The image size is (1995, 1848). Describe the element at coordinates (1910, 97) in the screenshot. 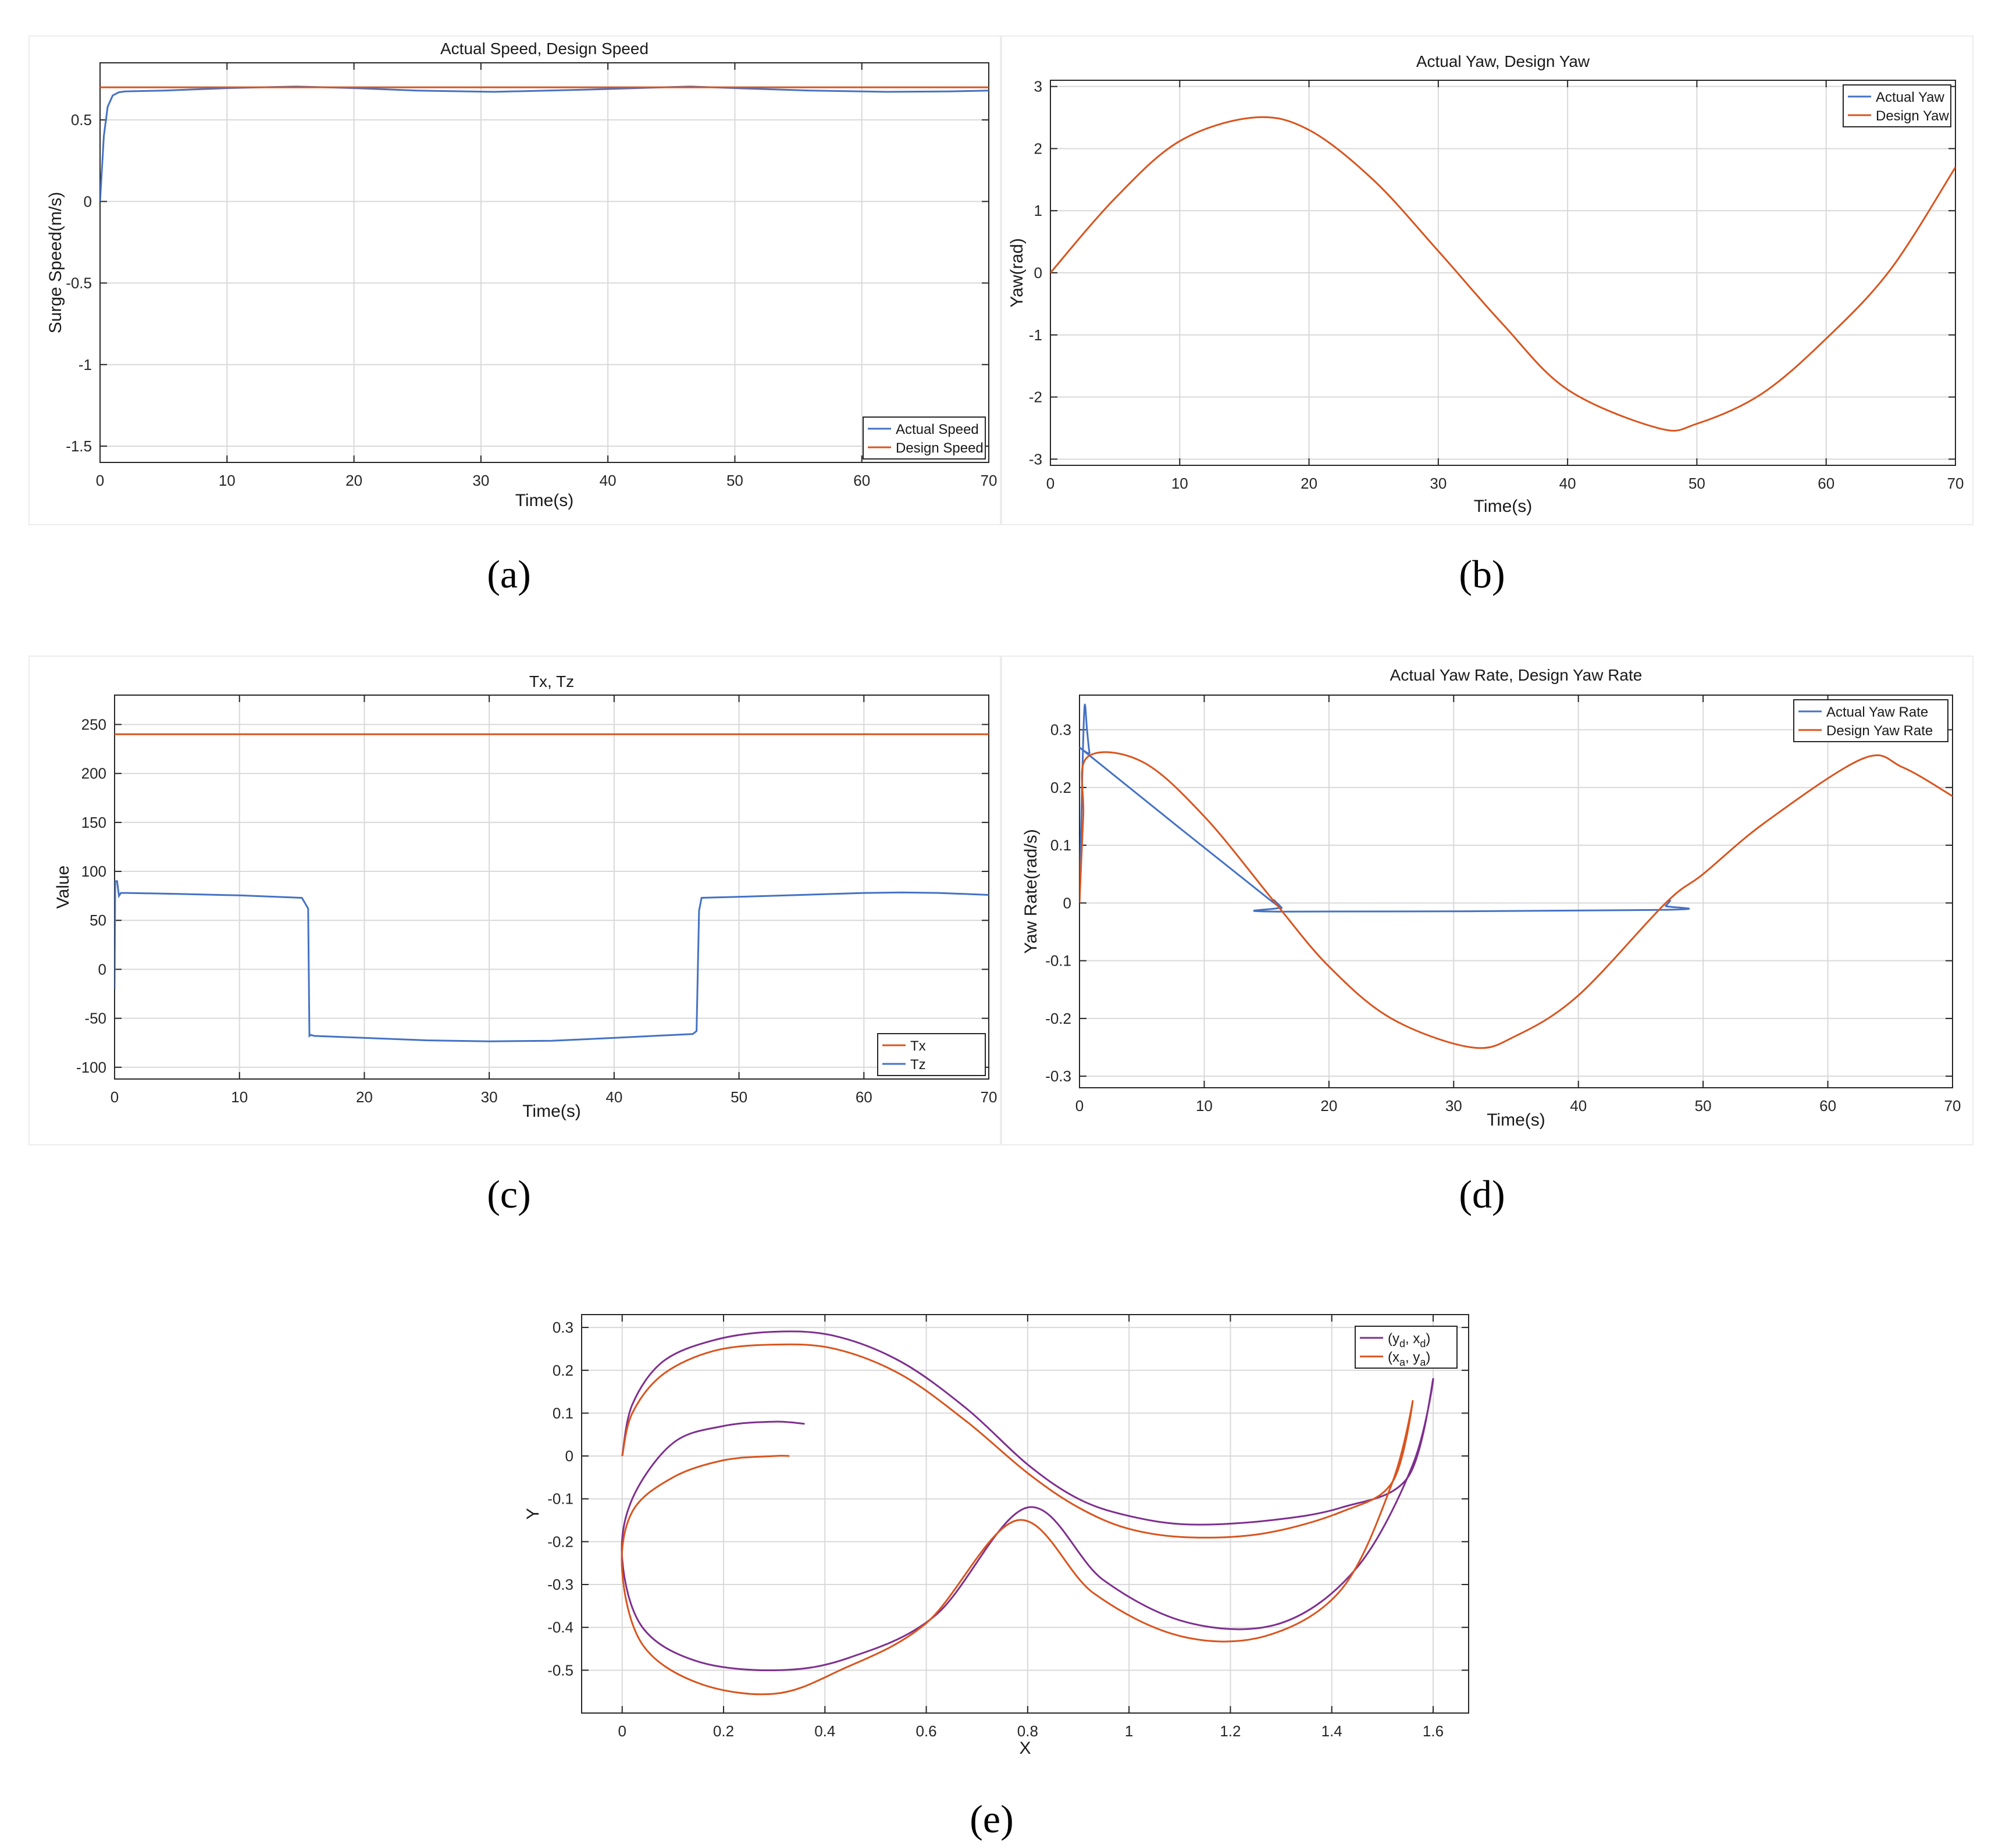

I see `legend-label: Actual Yaw` at that location.